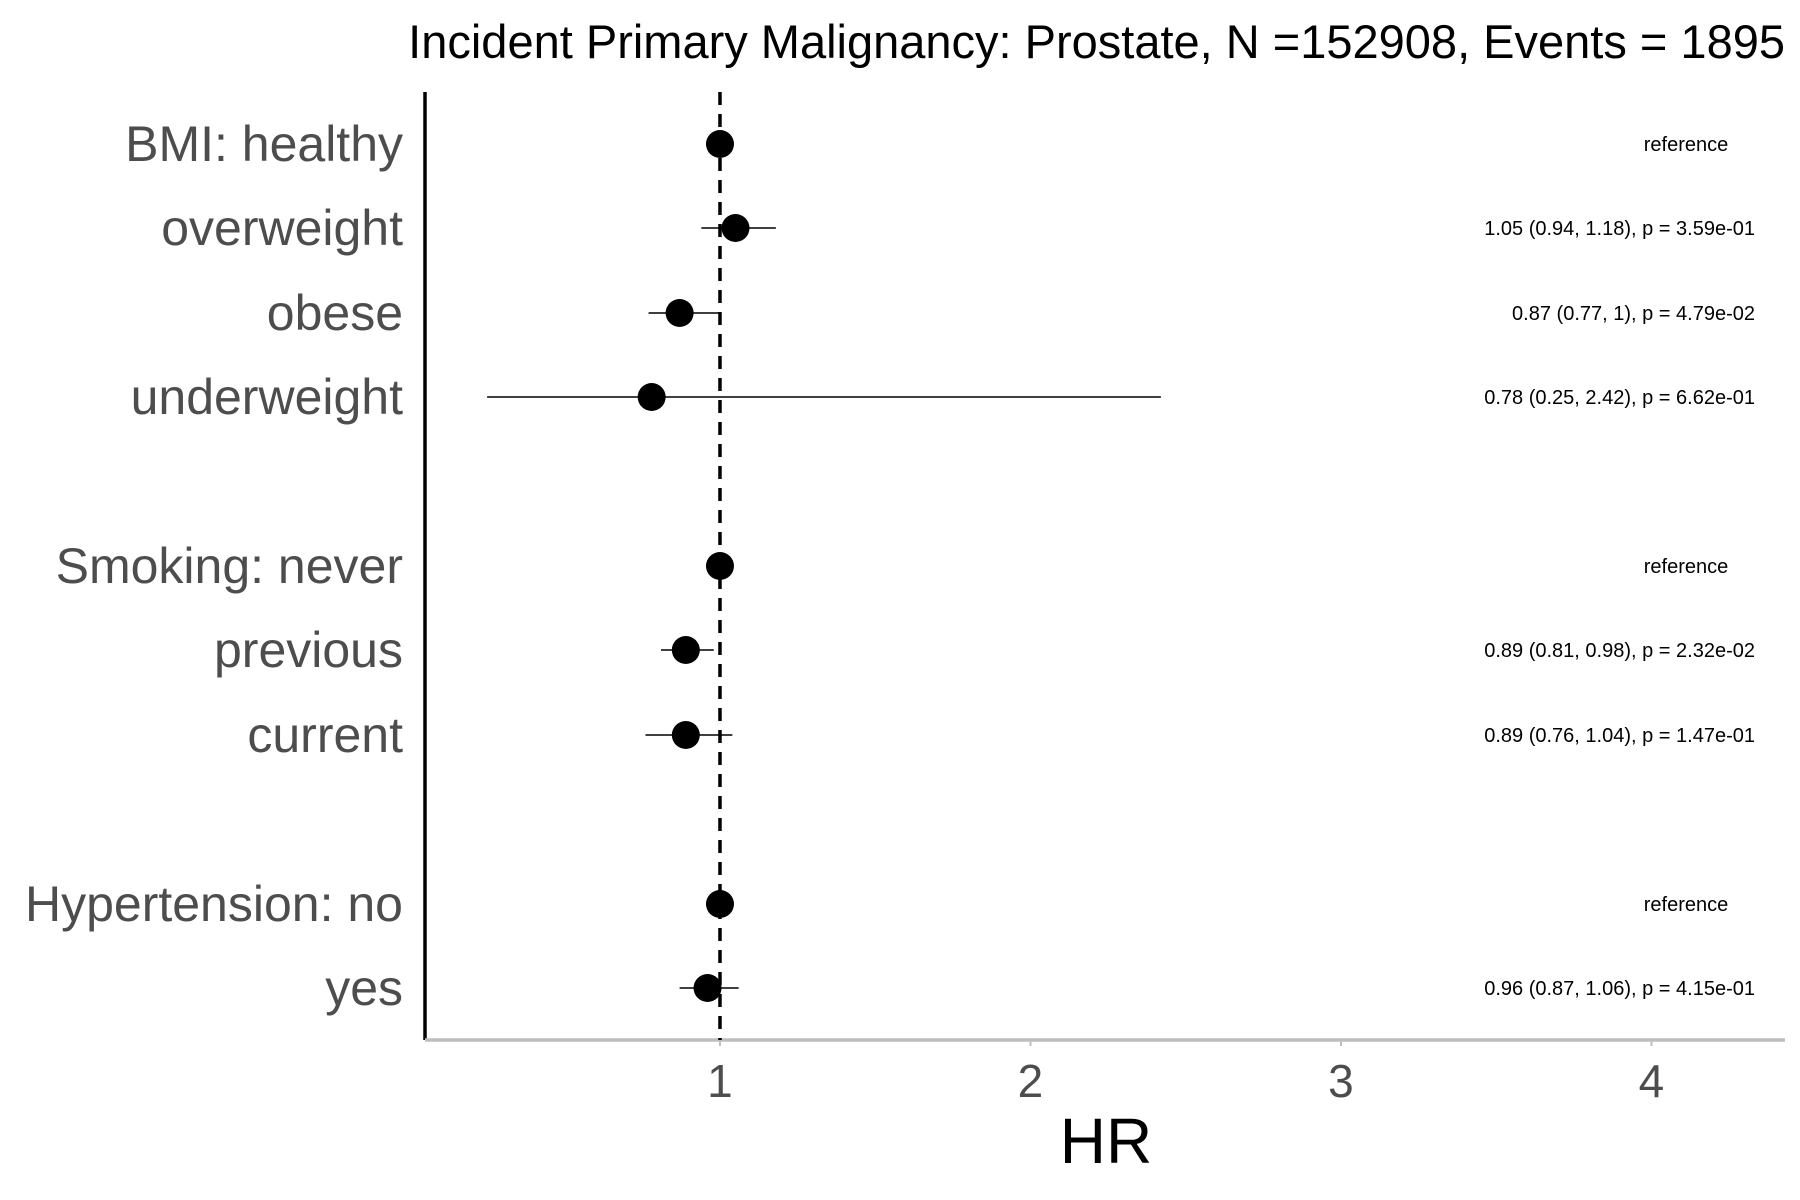  I want to click on x-tick-label: 1, so click(720, 1081).